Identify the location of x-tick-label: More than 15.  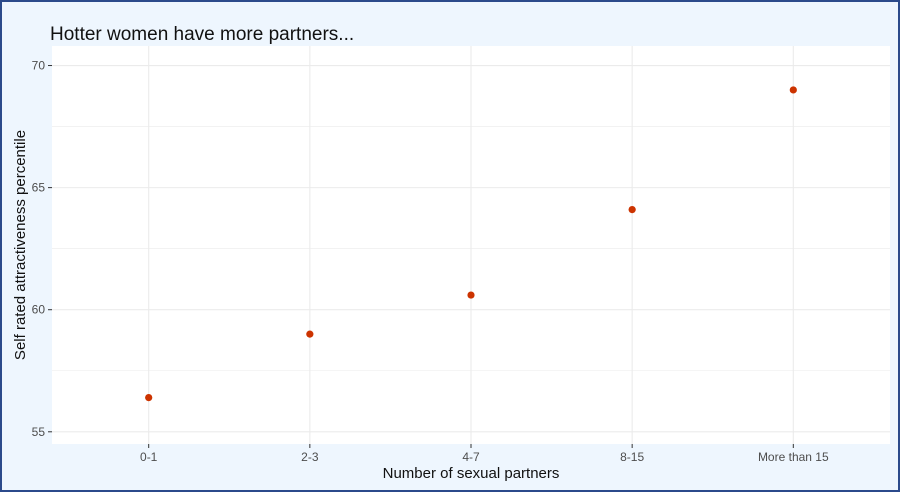
(793, 457).